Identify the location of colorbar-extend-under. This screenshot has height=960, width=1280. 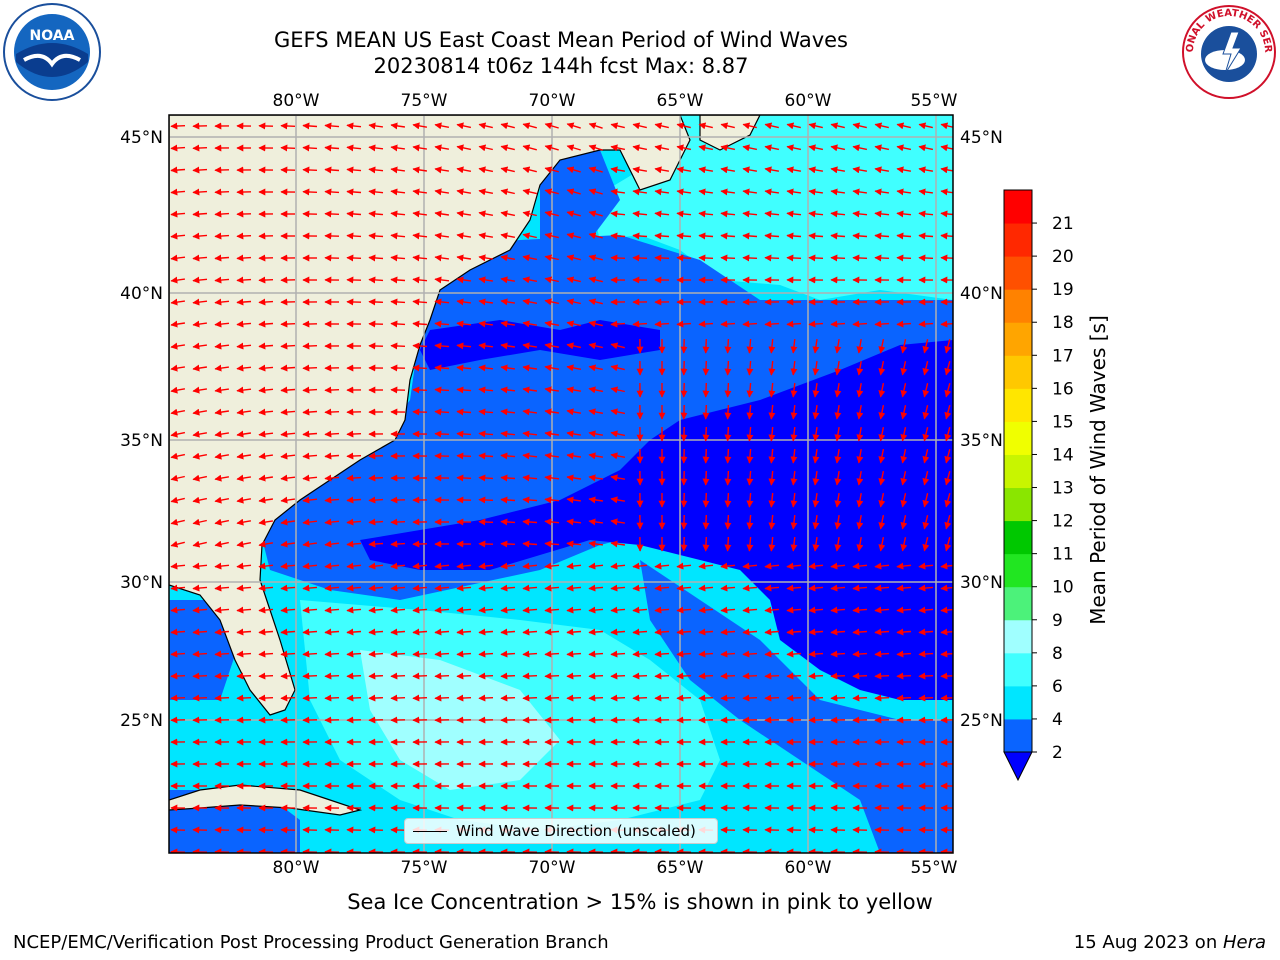
(1018, 766).